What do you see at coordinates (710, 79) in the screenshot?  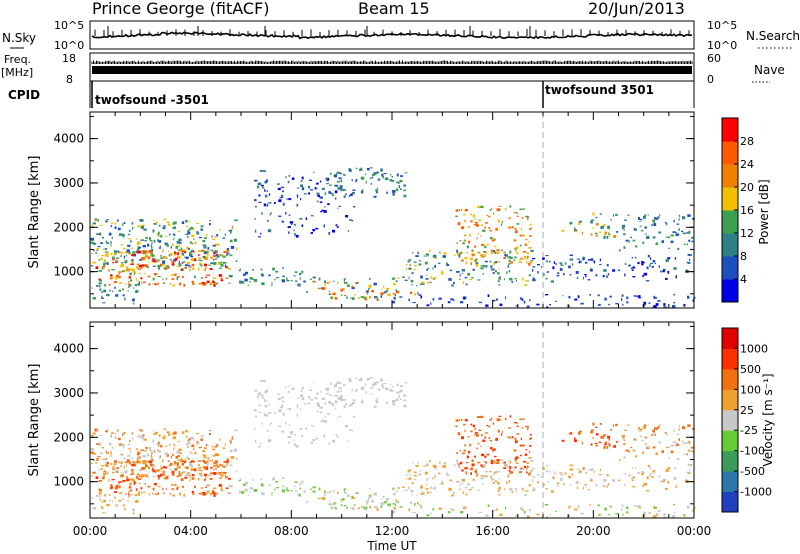 I see `nave-tick-bottom: 0` at bounding box center [710, 79].